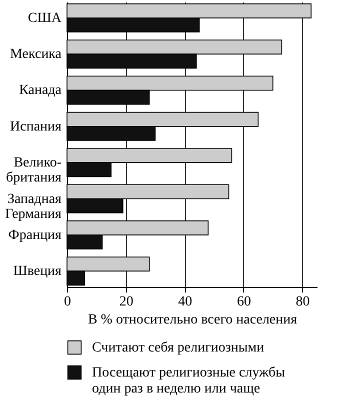 The image size is (338, 411). What do you see at coordinates (303, 302) in the screenshot?
I see `x-tick-label: 80` at bounding box center [303, 302].